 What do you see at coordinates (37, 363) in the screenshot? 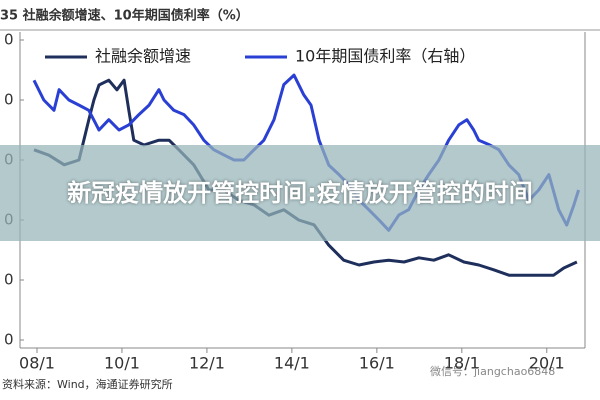
I see `x-tick-label: 08/1` at bounding box center [37, 363].